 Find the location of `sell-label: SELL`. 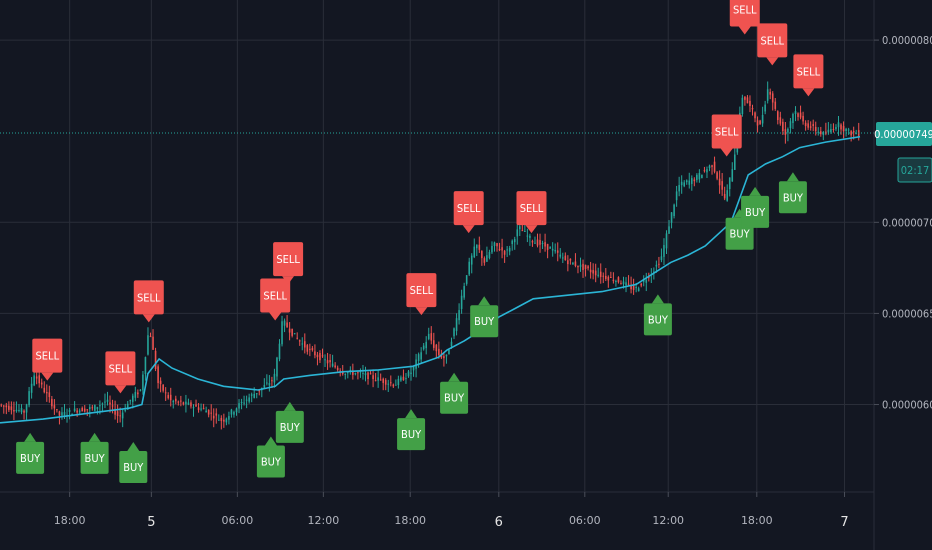

sell-label: SELL is located at coordinates (422, 290).